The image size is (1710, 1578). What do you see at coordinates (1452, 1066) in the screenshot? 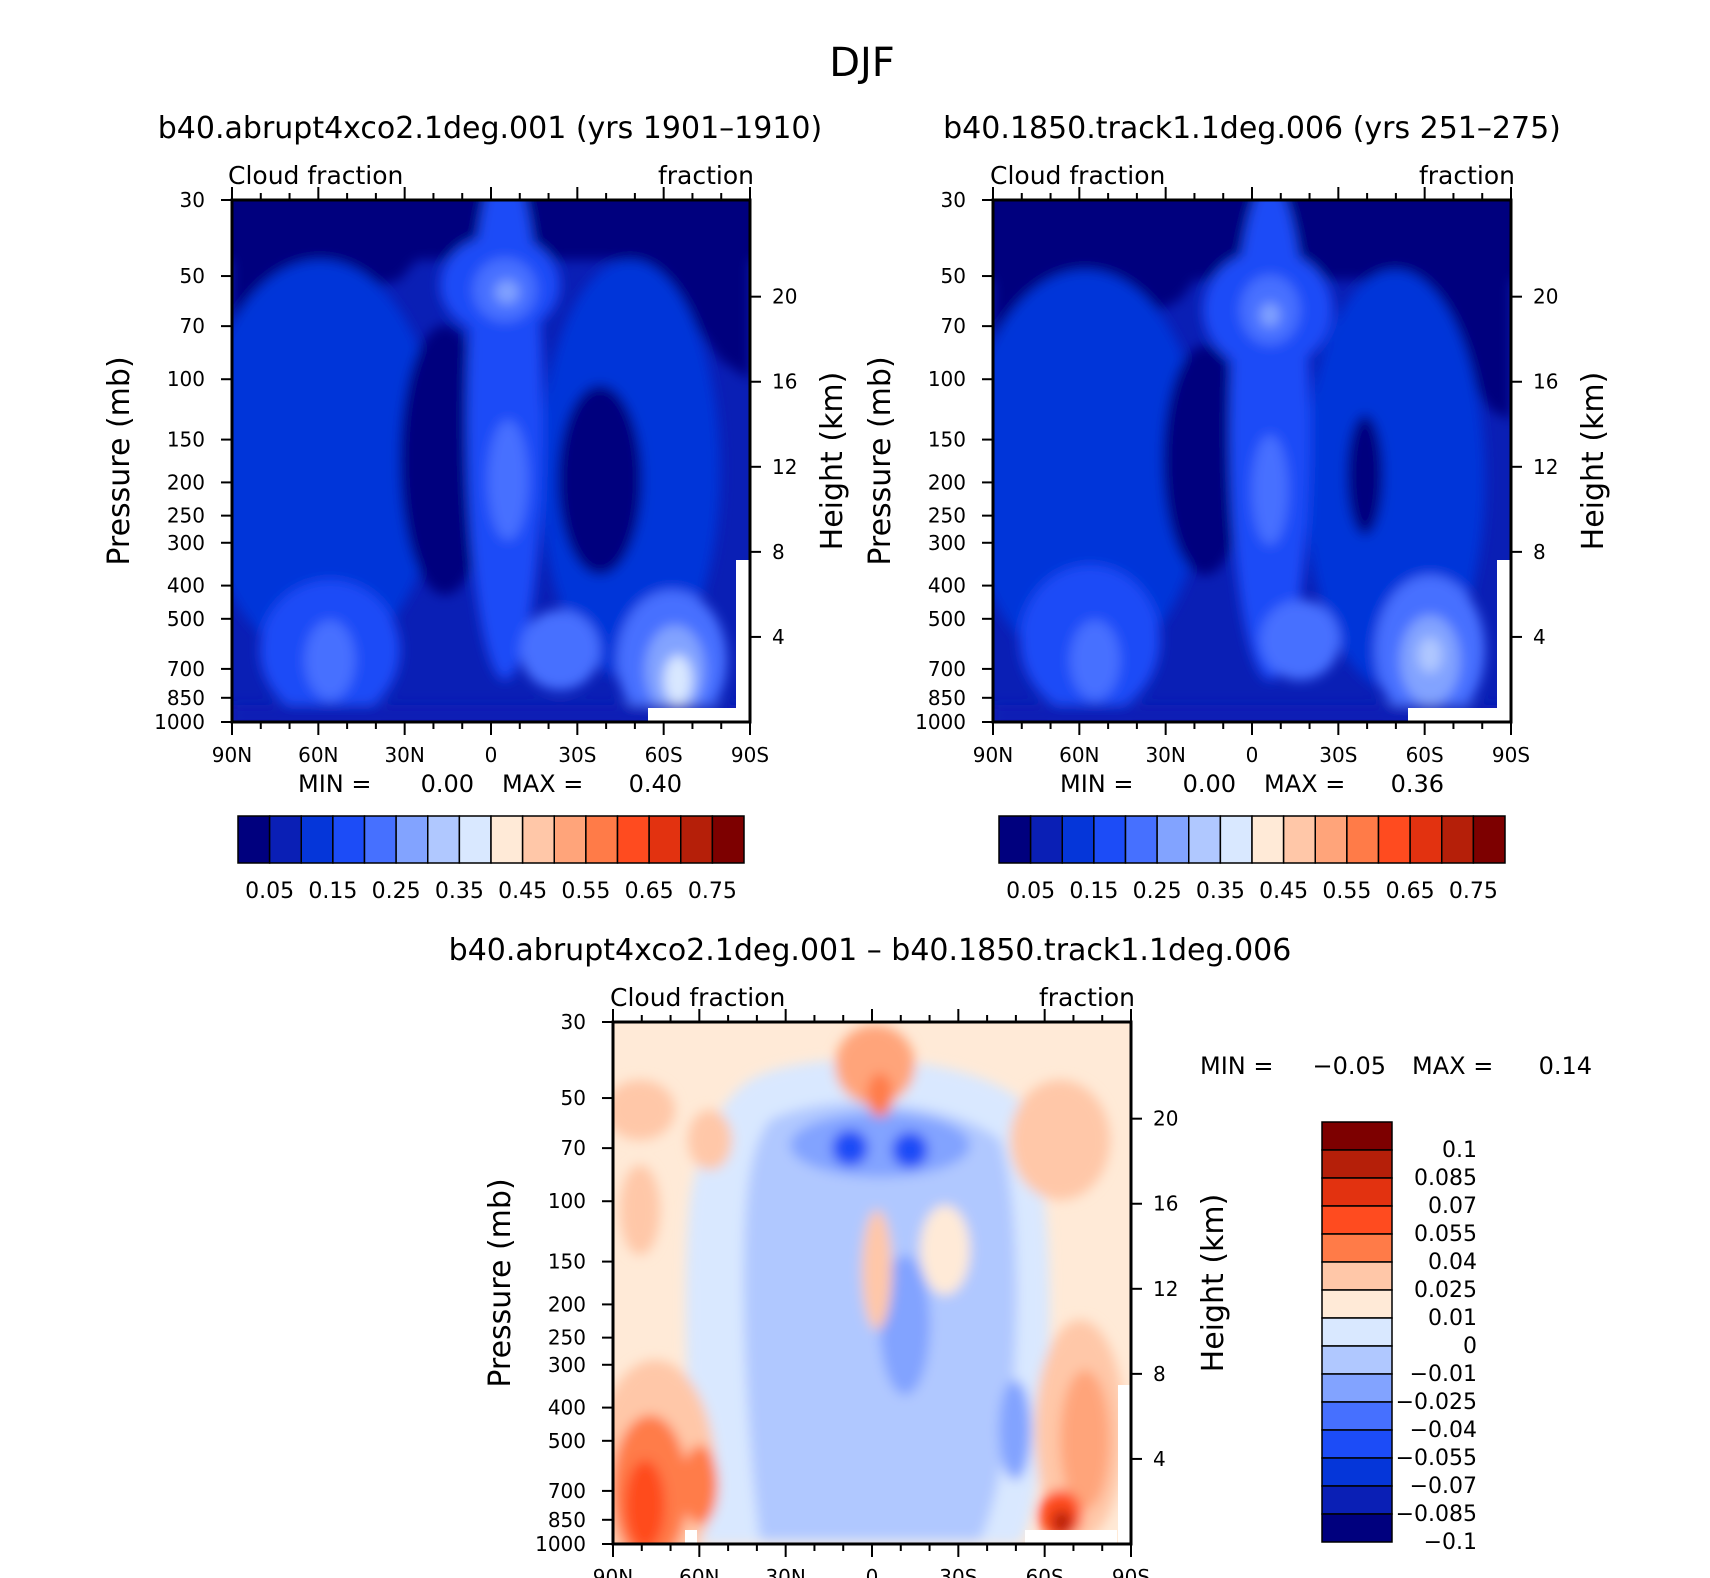
I see `panel-3-max-label: MAX =` at bounding box center [1452, 1066].